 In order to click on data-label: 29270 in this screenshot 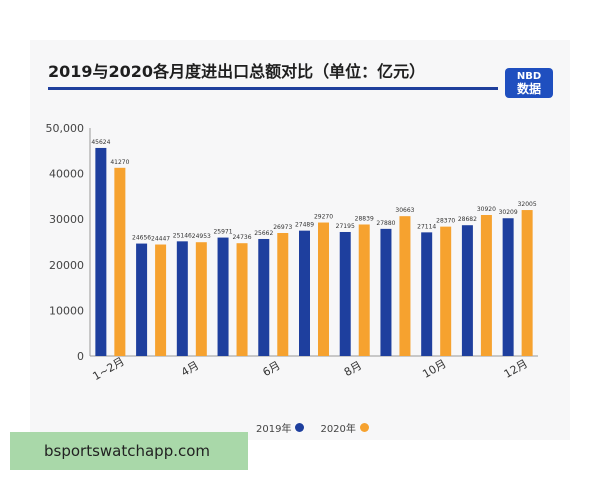, I will do `click(323, 217)`.